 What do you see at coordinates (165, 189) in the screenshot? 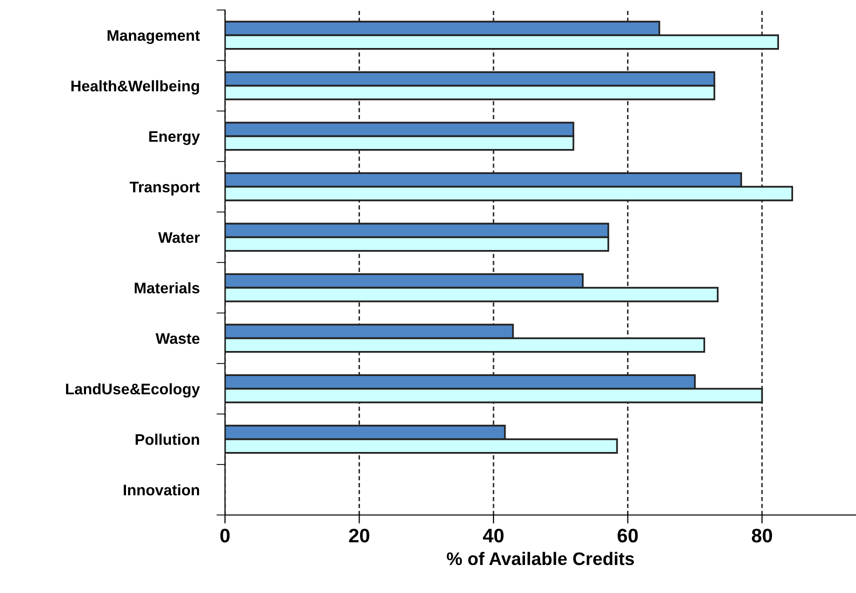
I see `y-tick-label: Transport` at bounding box center [165, 189].